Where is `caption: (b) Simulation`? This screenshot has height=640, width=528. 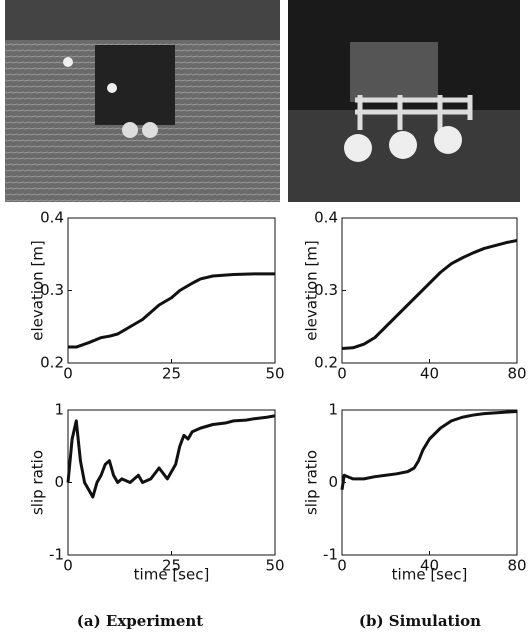
caption: (b) Simulation is located at coordinates (420, 621).